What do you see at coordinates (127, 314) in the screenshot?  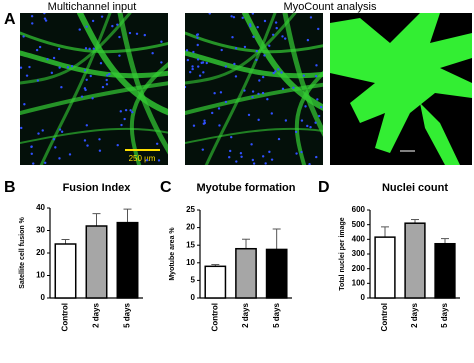 I see `x-tick-label: 5 days` at bounding box center [127, 314].